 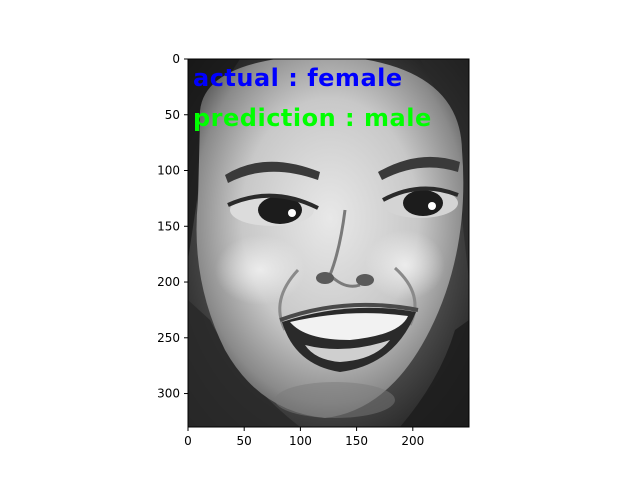 I want to click on x-tick-label: 200, so click(x=412, y=441).